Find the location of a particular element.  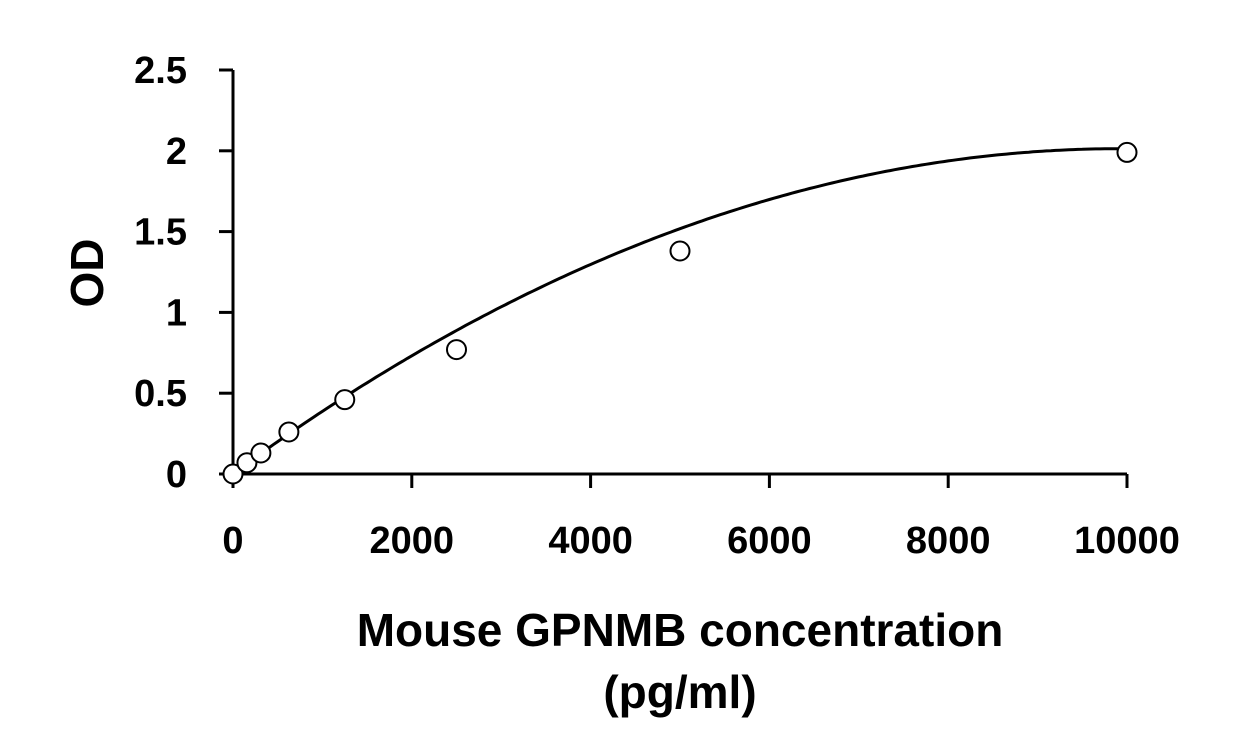

x-tick-label: 8000 is located at coordinates (948, 541).